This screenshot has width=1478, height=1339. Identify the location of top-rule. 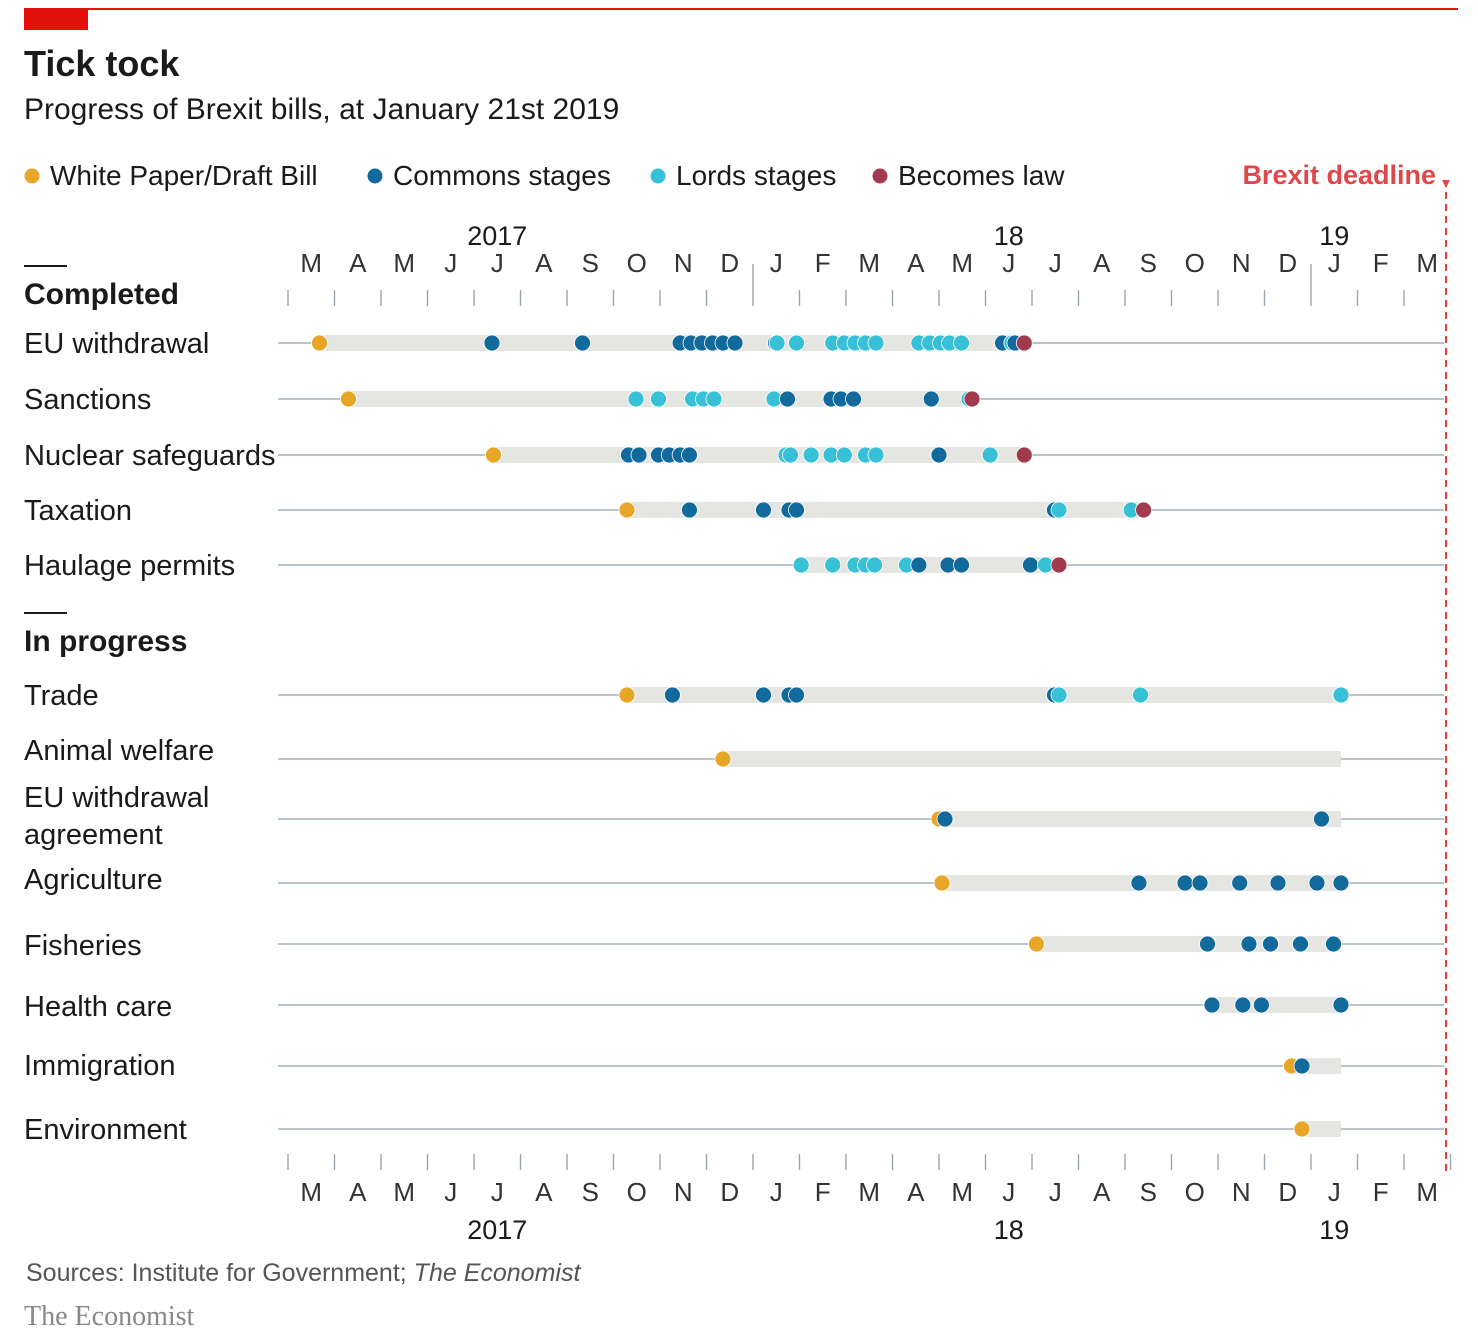
(741, 9).